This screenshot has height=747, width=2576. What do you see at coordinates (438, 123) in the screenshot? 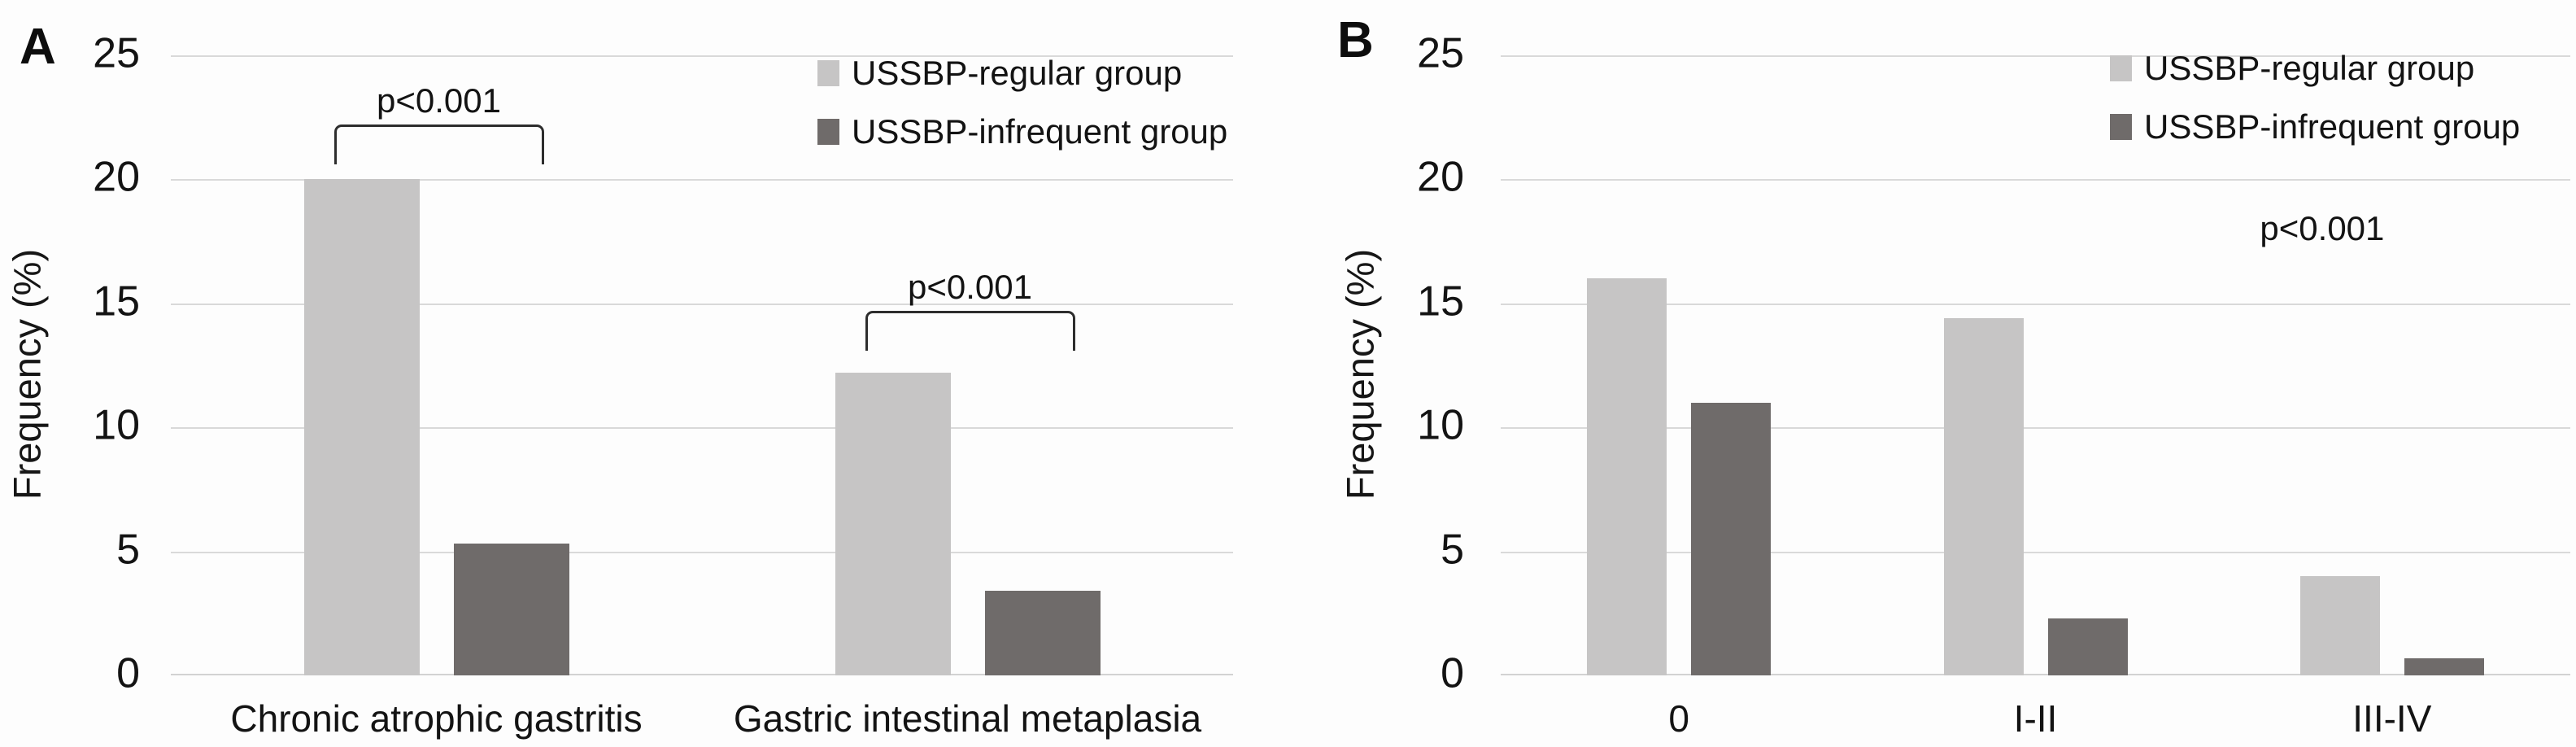
I see `significance-bracket-cag: p<0.001` at bounding box center [438, 123].